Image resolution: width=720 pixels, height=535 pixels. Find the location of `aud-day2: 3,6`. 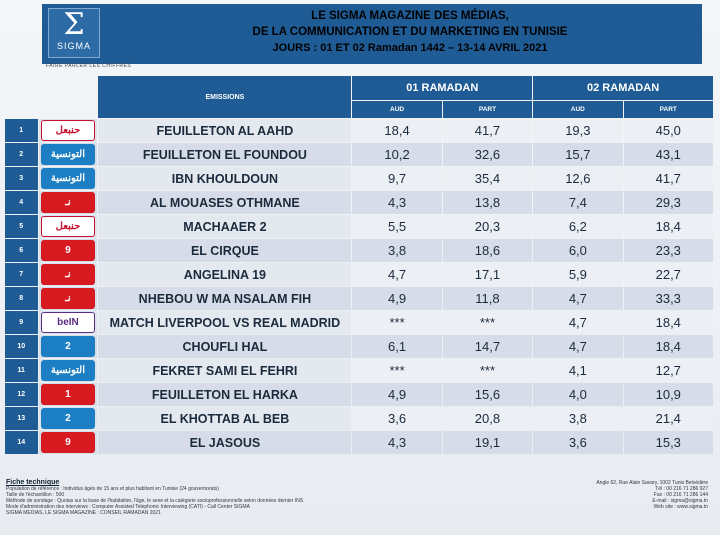

aud-day2: 3,6 is located at coordinates (578, 442).